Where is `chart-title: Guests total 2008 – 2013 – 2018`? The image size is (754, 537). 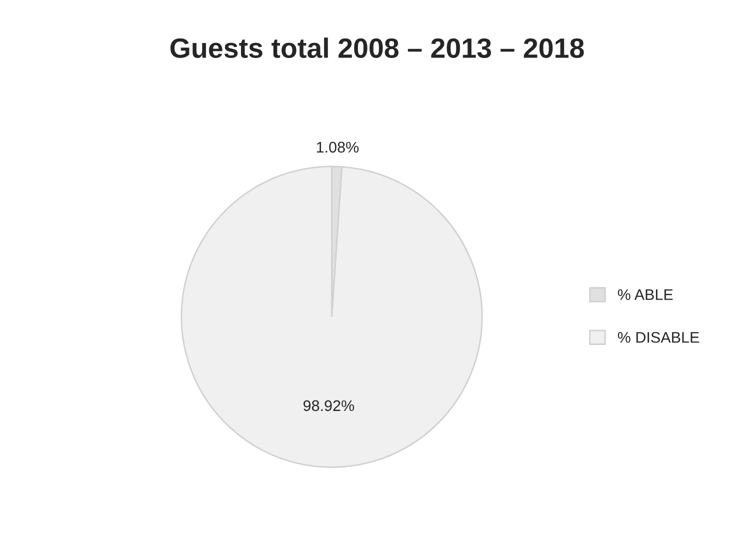
chart-title: Guests total 2008 – 2013 – 2018 is located at coordinates (377, 48).